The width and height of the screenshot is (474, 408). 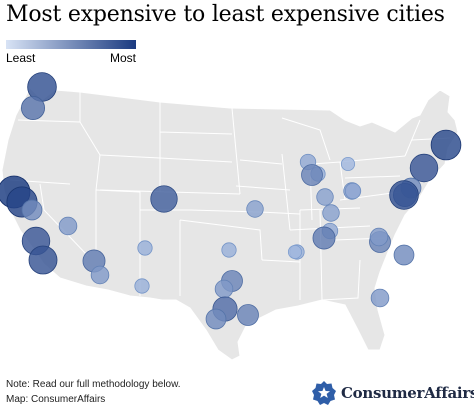 I want to click on border-wa-or, so click(x=49, y=121).